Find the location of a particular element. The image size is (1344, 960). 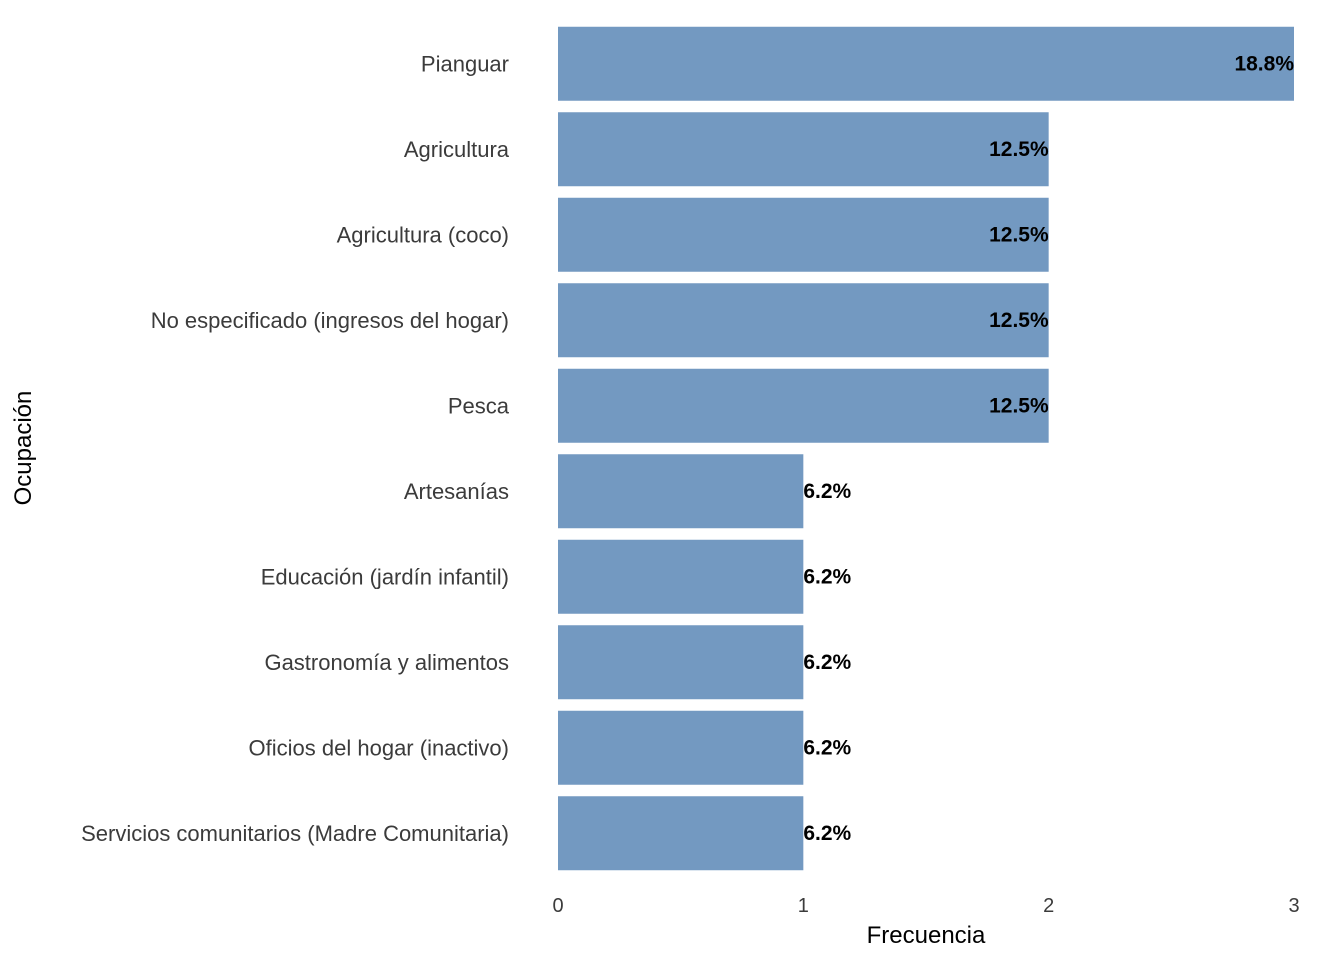

category-label: Pesca is located at coordinates (479, 405).